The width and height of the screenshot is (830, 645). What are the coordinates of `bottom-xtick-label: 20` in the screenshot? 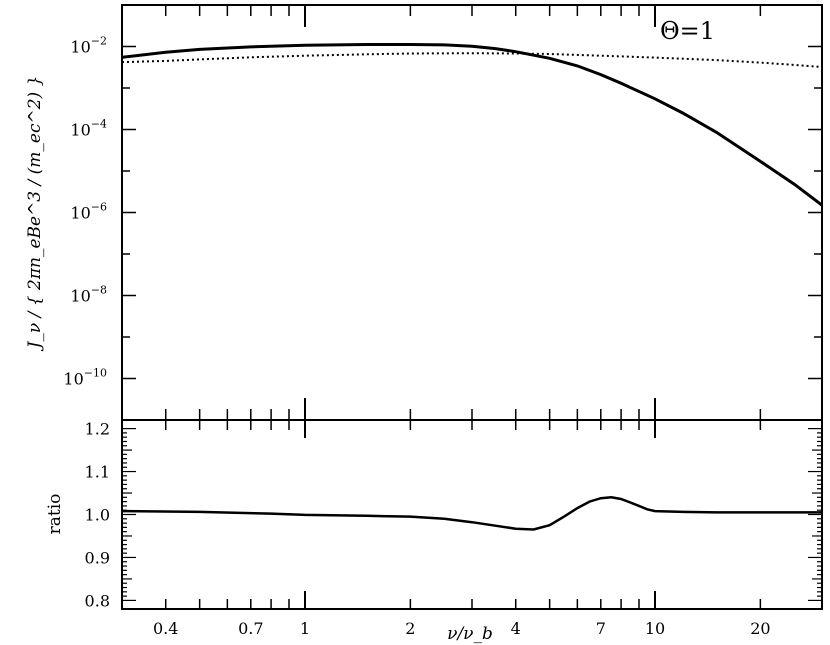 It's located at (760, 628).